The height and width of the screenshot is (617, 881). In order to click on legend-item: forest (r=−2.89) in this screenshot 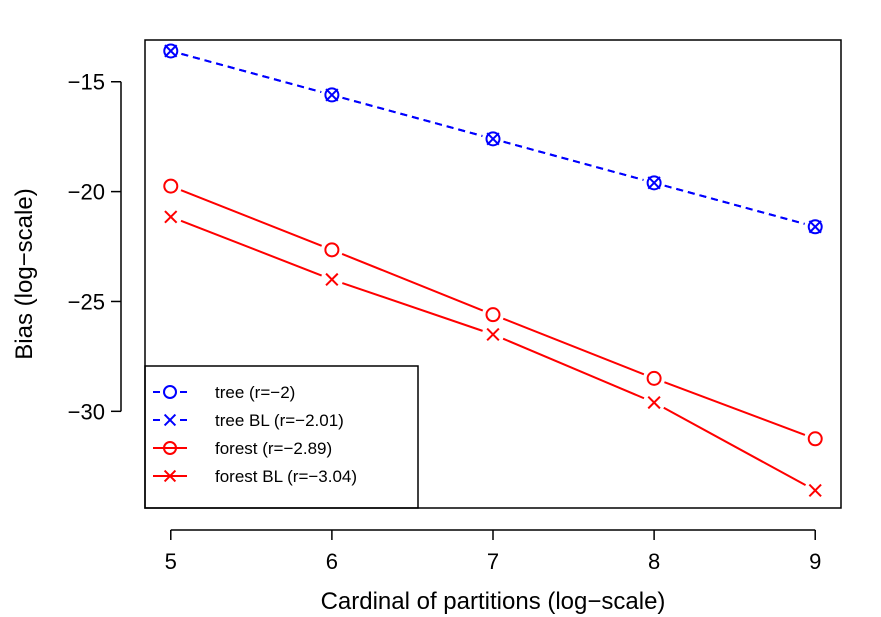, I will do `click(242, 448)`.